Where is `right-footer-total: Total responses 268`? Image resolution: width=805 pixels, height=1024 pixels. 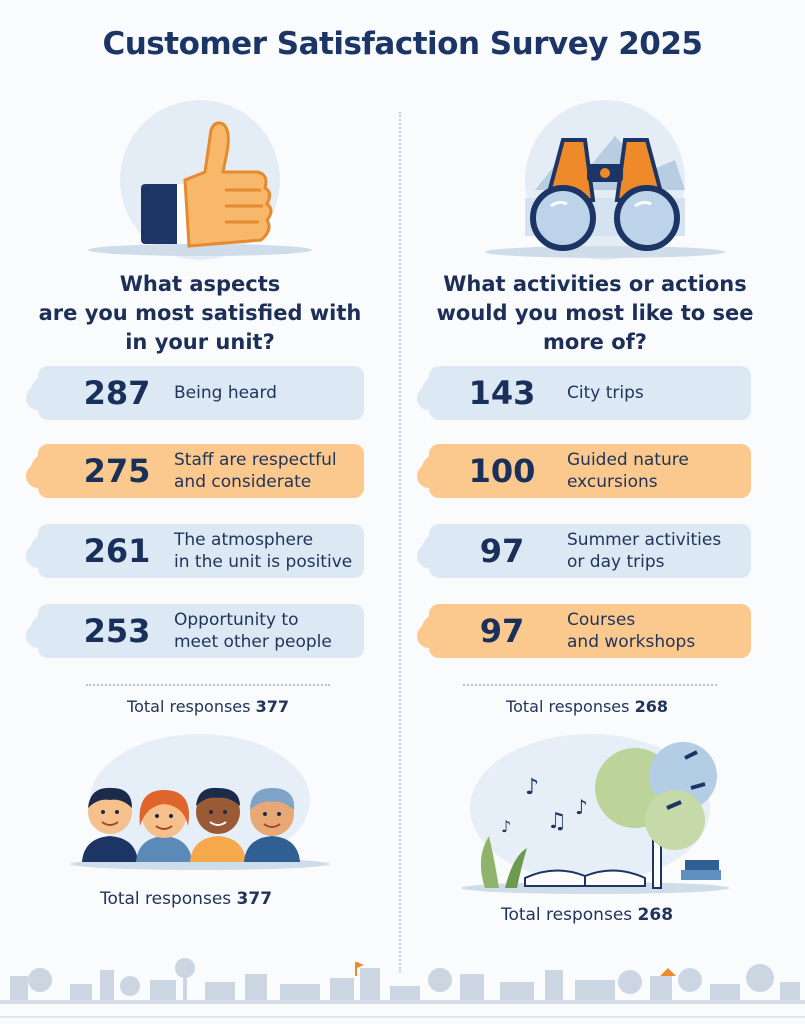 right-footer-total: Total responses 268 is located at coordinates (587, 915).